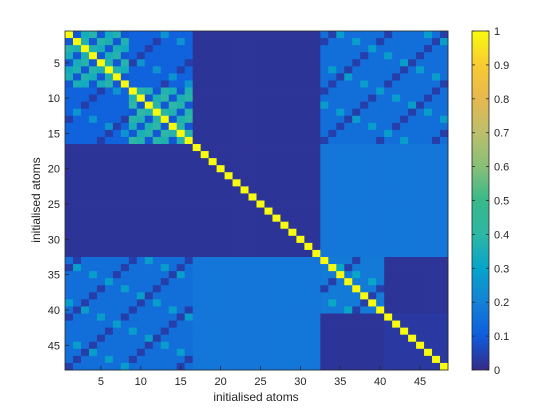 The image size is (560, 420). I want to click on y-tick-label: 30, so click(54, 240).